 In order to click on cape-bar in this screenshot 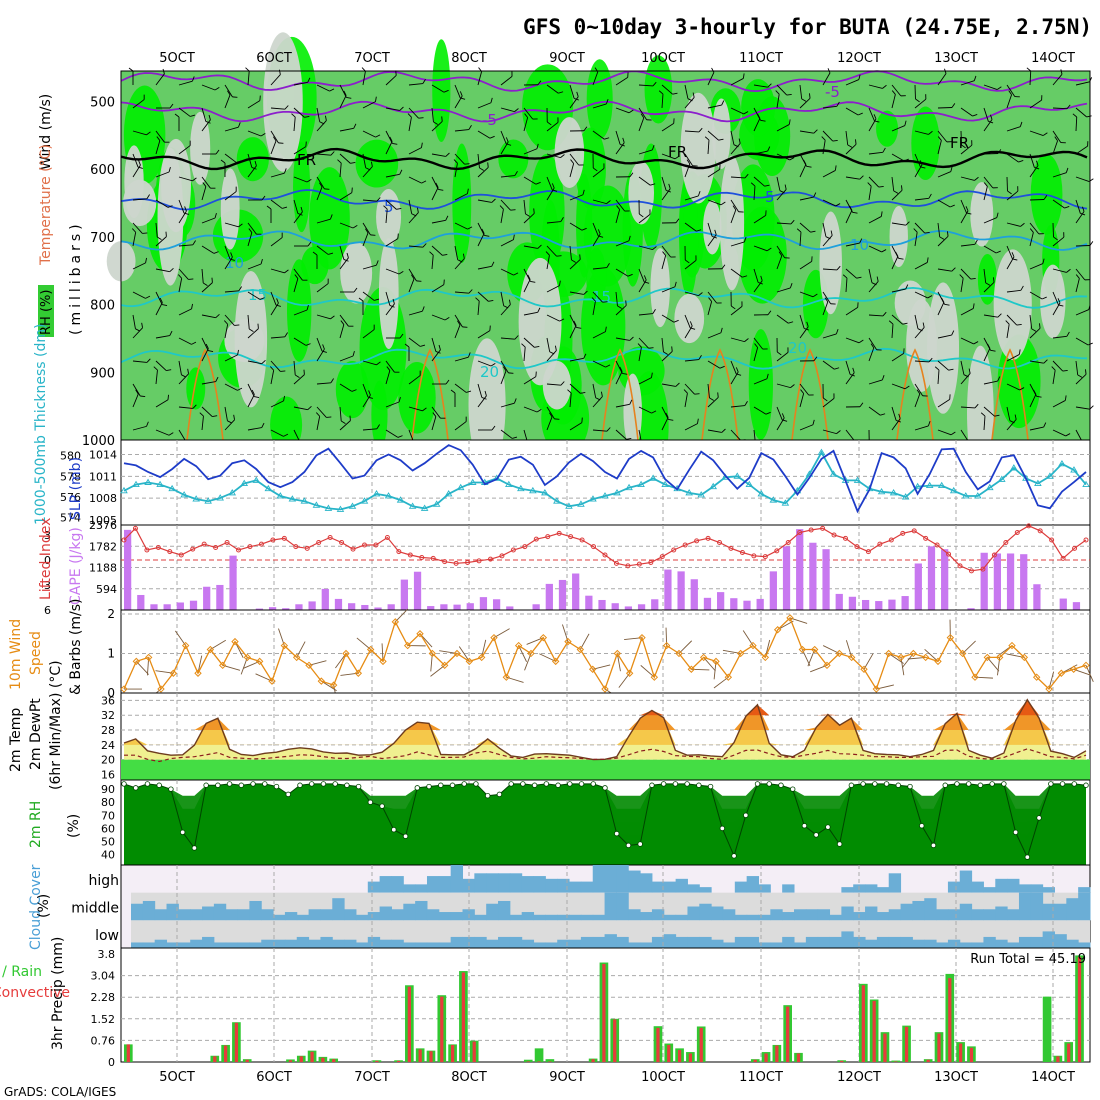, I will do `click(272, 608)`.